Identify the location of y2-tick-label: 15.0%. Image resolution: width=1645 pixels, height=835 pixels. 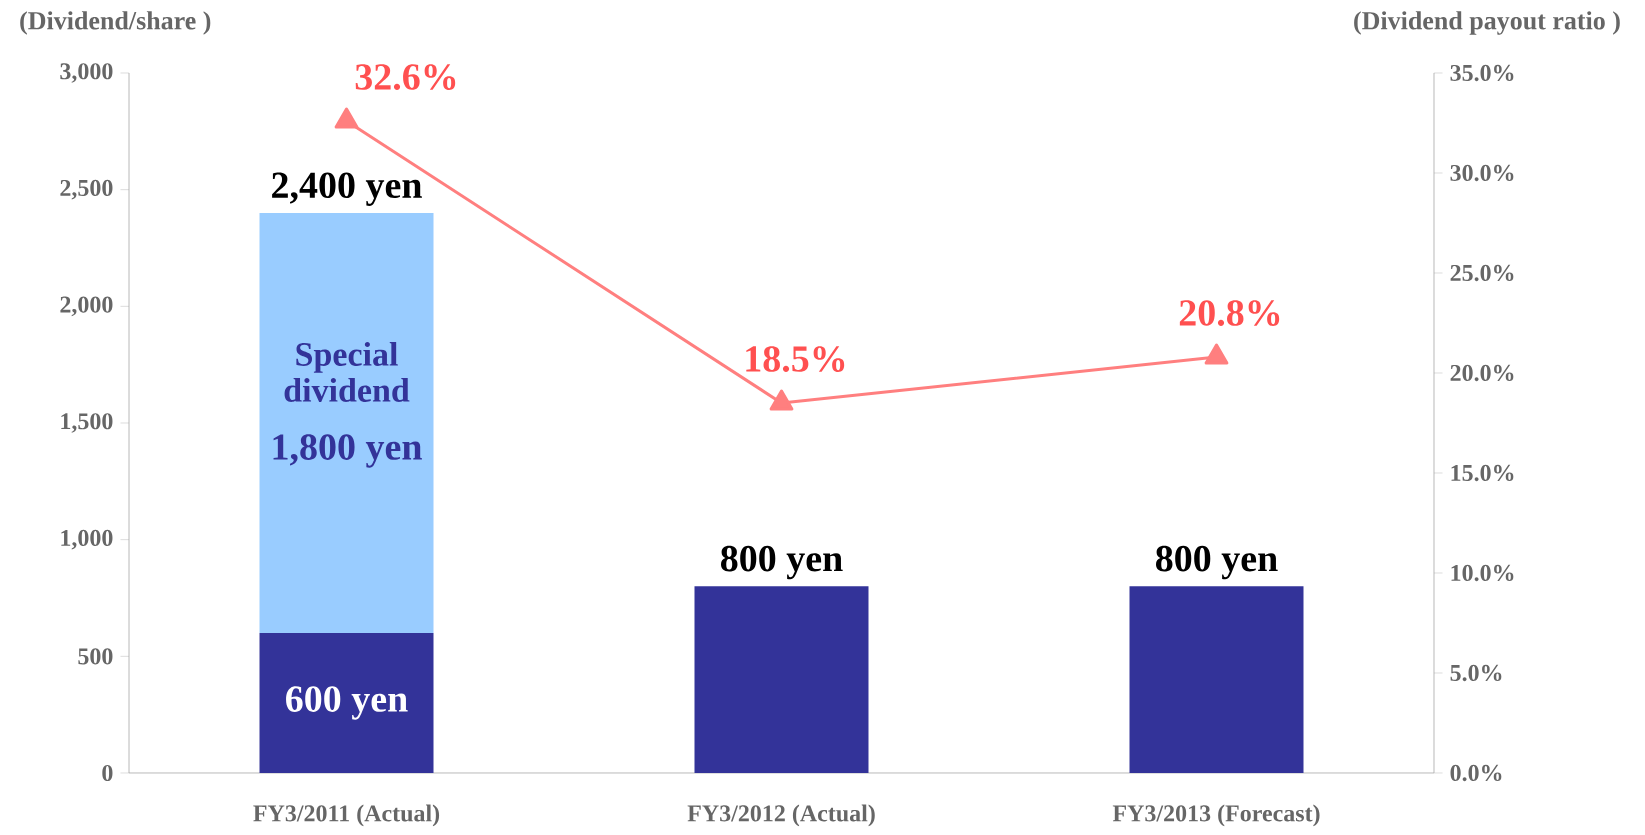
(1482, 473).